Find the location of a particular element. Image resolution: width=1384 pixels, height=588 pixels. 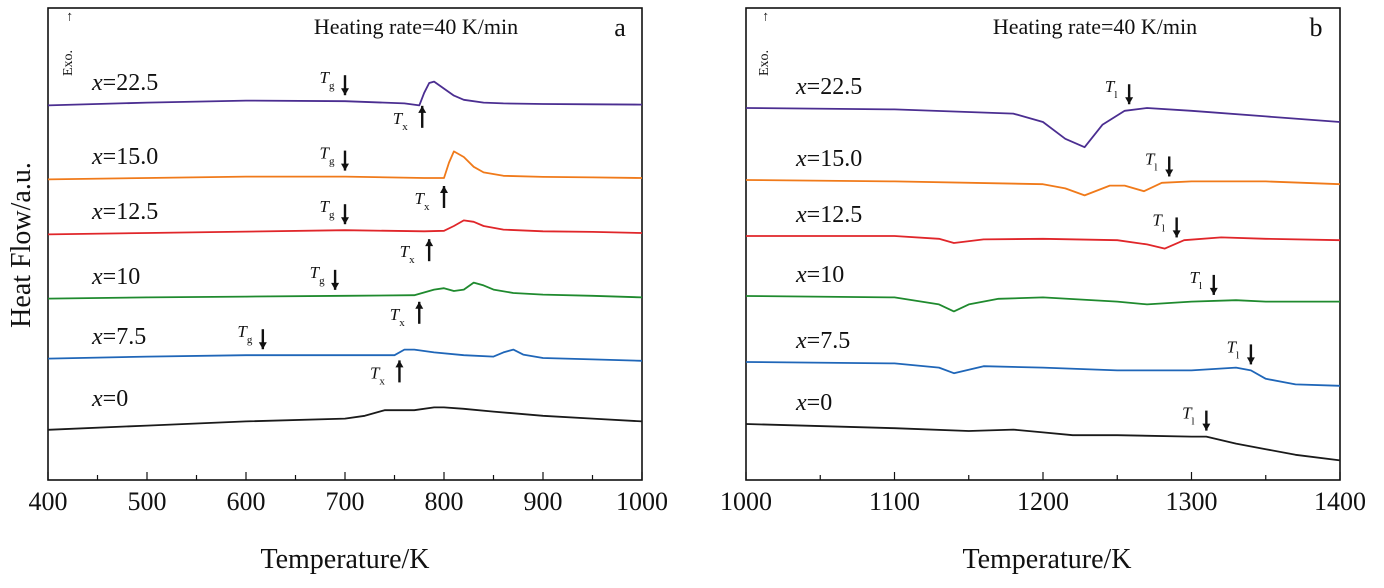

panel-title: Heating rate=40 K/min is located at coordinates (416, 26).